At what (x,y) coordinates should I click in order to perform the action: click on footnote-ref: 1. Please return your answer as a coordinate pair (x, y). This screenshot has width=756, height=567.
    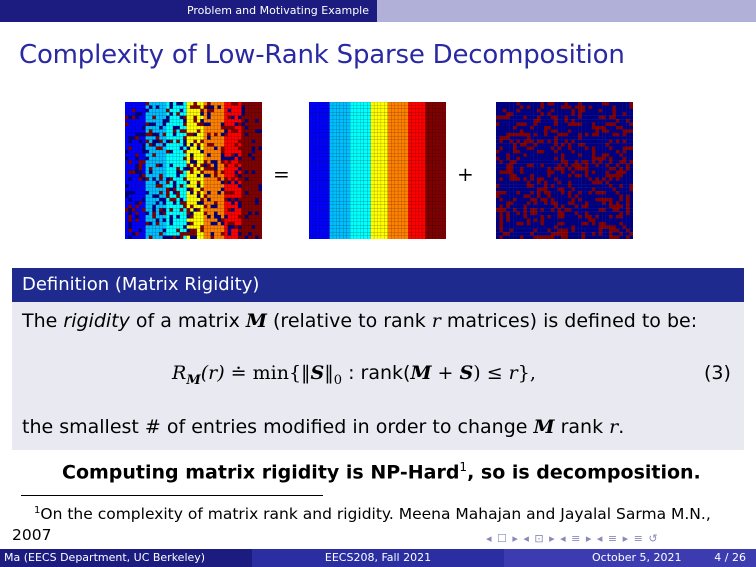
    Looking at the image, I should click on (463, 467).